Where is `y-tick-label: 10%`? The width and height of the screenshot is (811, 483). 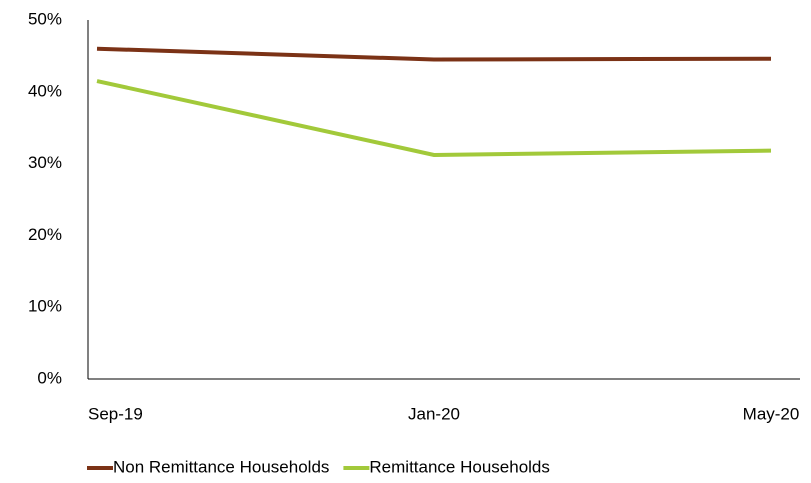
y-tick-label: 10% is located at coordinates (45, 306).